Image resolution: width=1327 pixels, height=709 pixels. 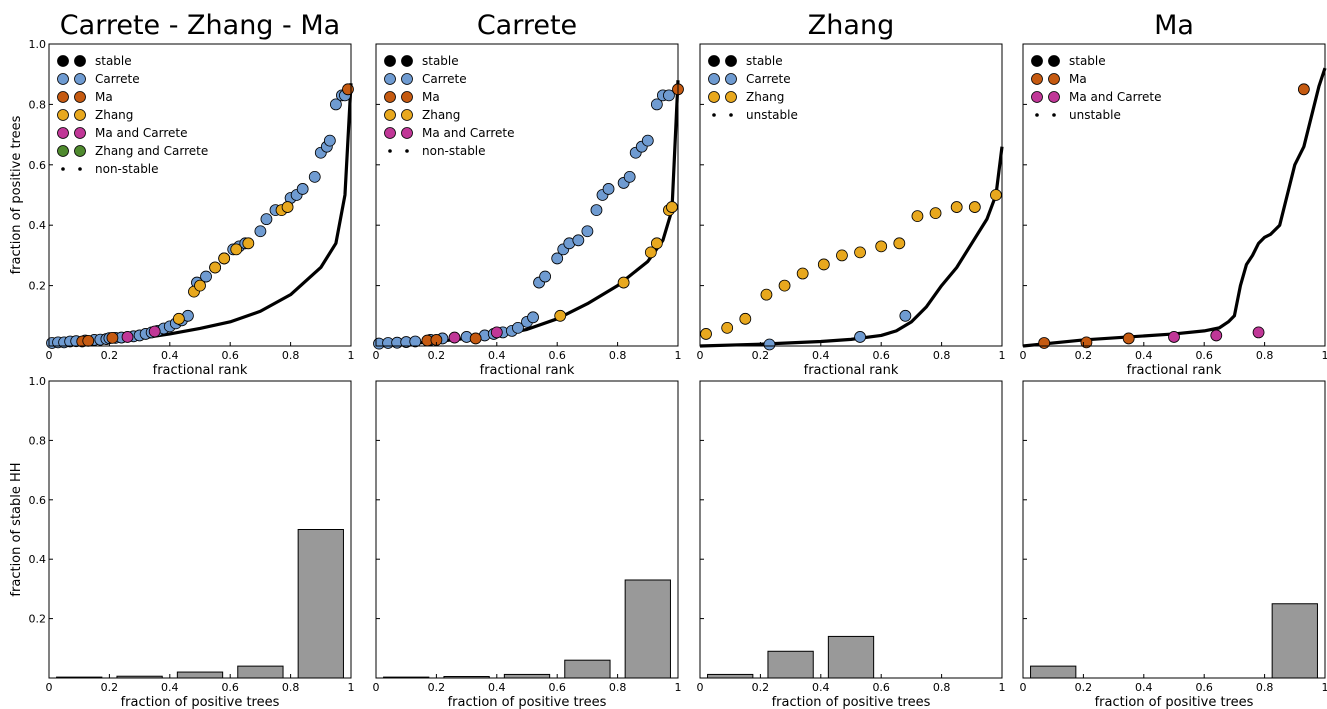 I want to click on y-tick-label: 0.2, so click(x=38, y=619).